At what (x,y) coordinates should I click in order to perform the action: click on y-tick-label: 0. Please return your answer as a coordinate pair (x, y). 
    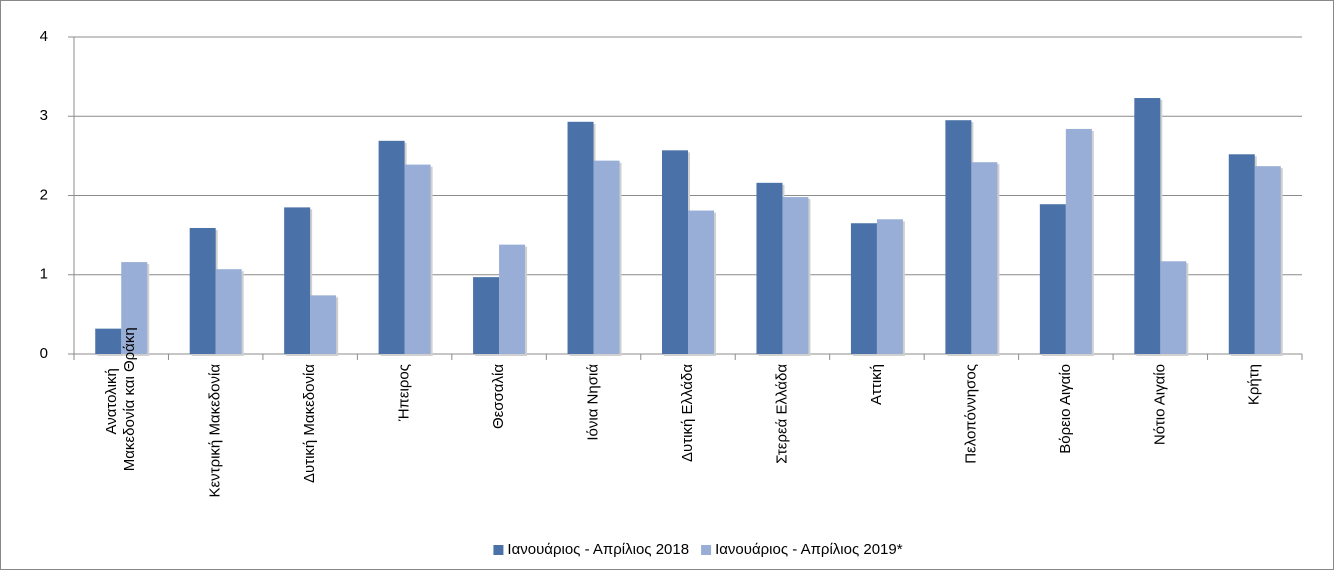
    Looking at the image, I should click on (44, 353).